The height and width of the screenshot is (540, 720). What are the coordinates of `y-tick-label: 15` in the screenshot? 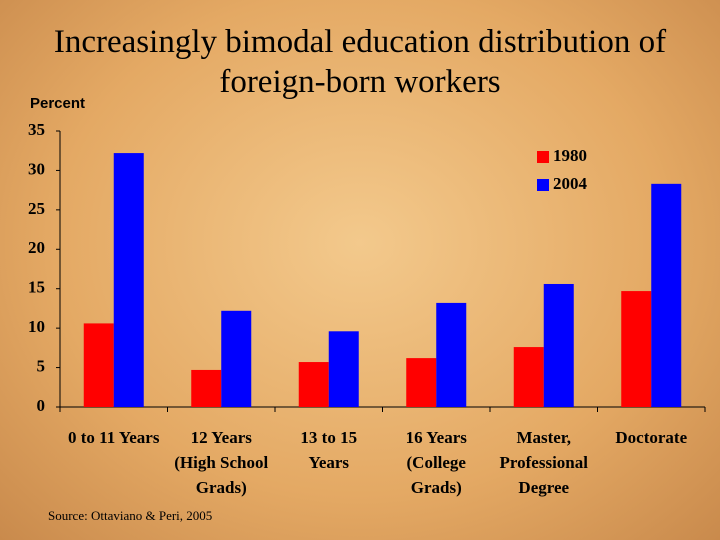 It's located at (36, 287).